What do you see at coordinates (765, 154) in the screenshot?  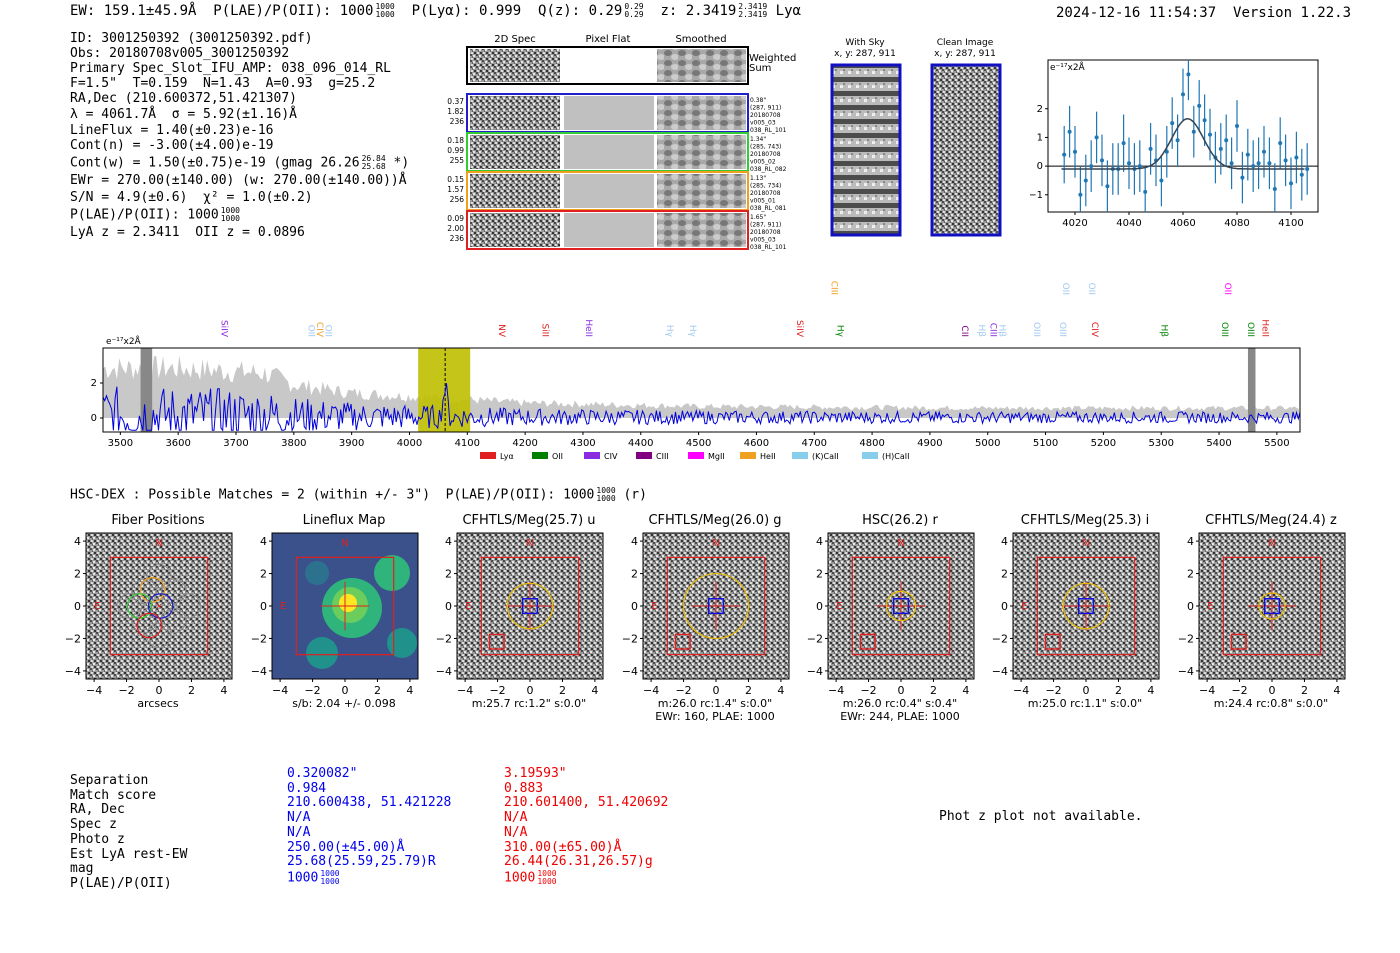 I see `spec2d-row-right-value: 20180708` at bounding box center [765, 154].